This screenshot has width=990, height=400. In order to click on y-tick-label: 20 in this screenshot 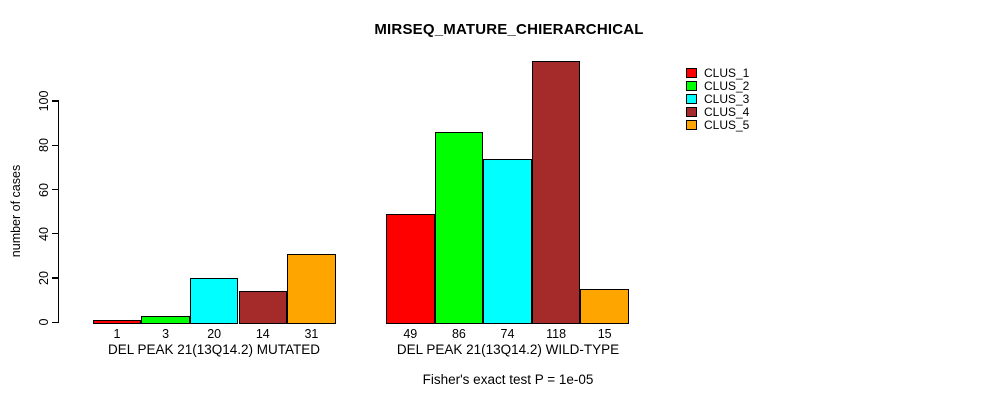, I will do `click(44, 278)`.